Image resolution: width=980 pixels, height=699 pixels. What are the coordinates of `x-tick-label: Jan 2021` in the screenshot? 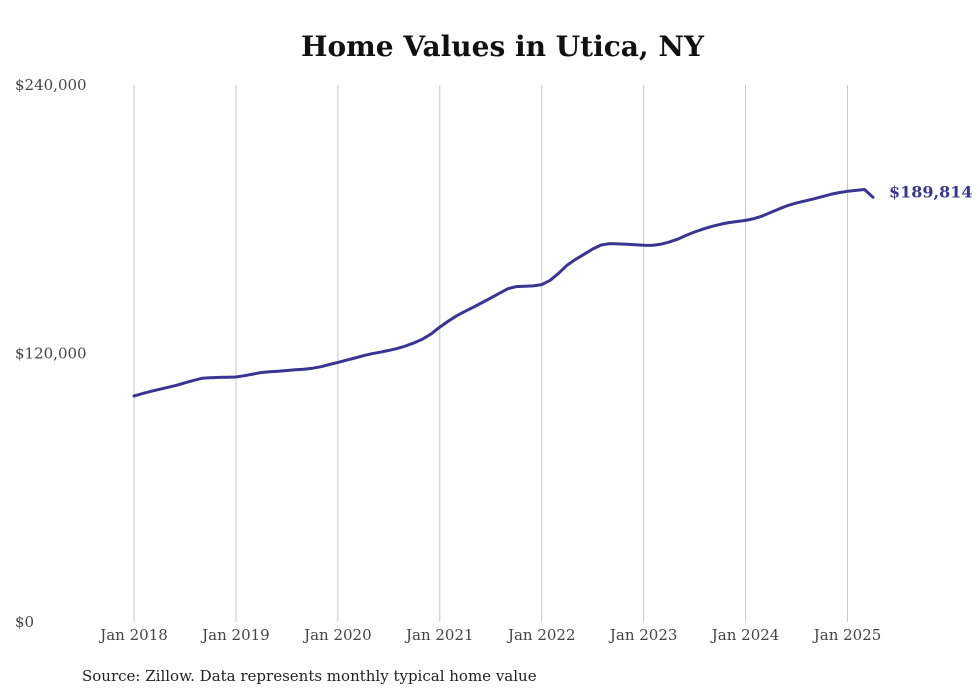 It's located at (439, 635).